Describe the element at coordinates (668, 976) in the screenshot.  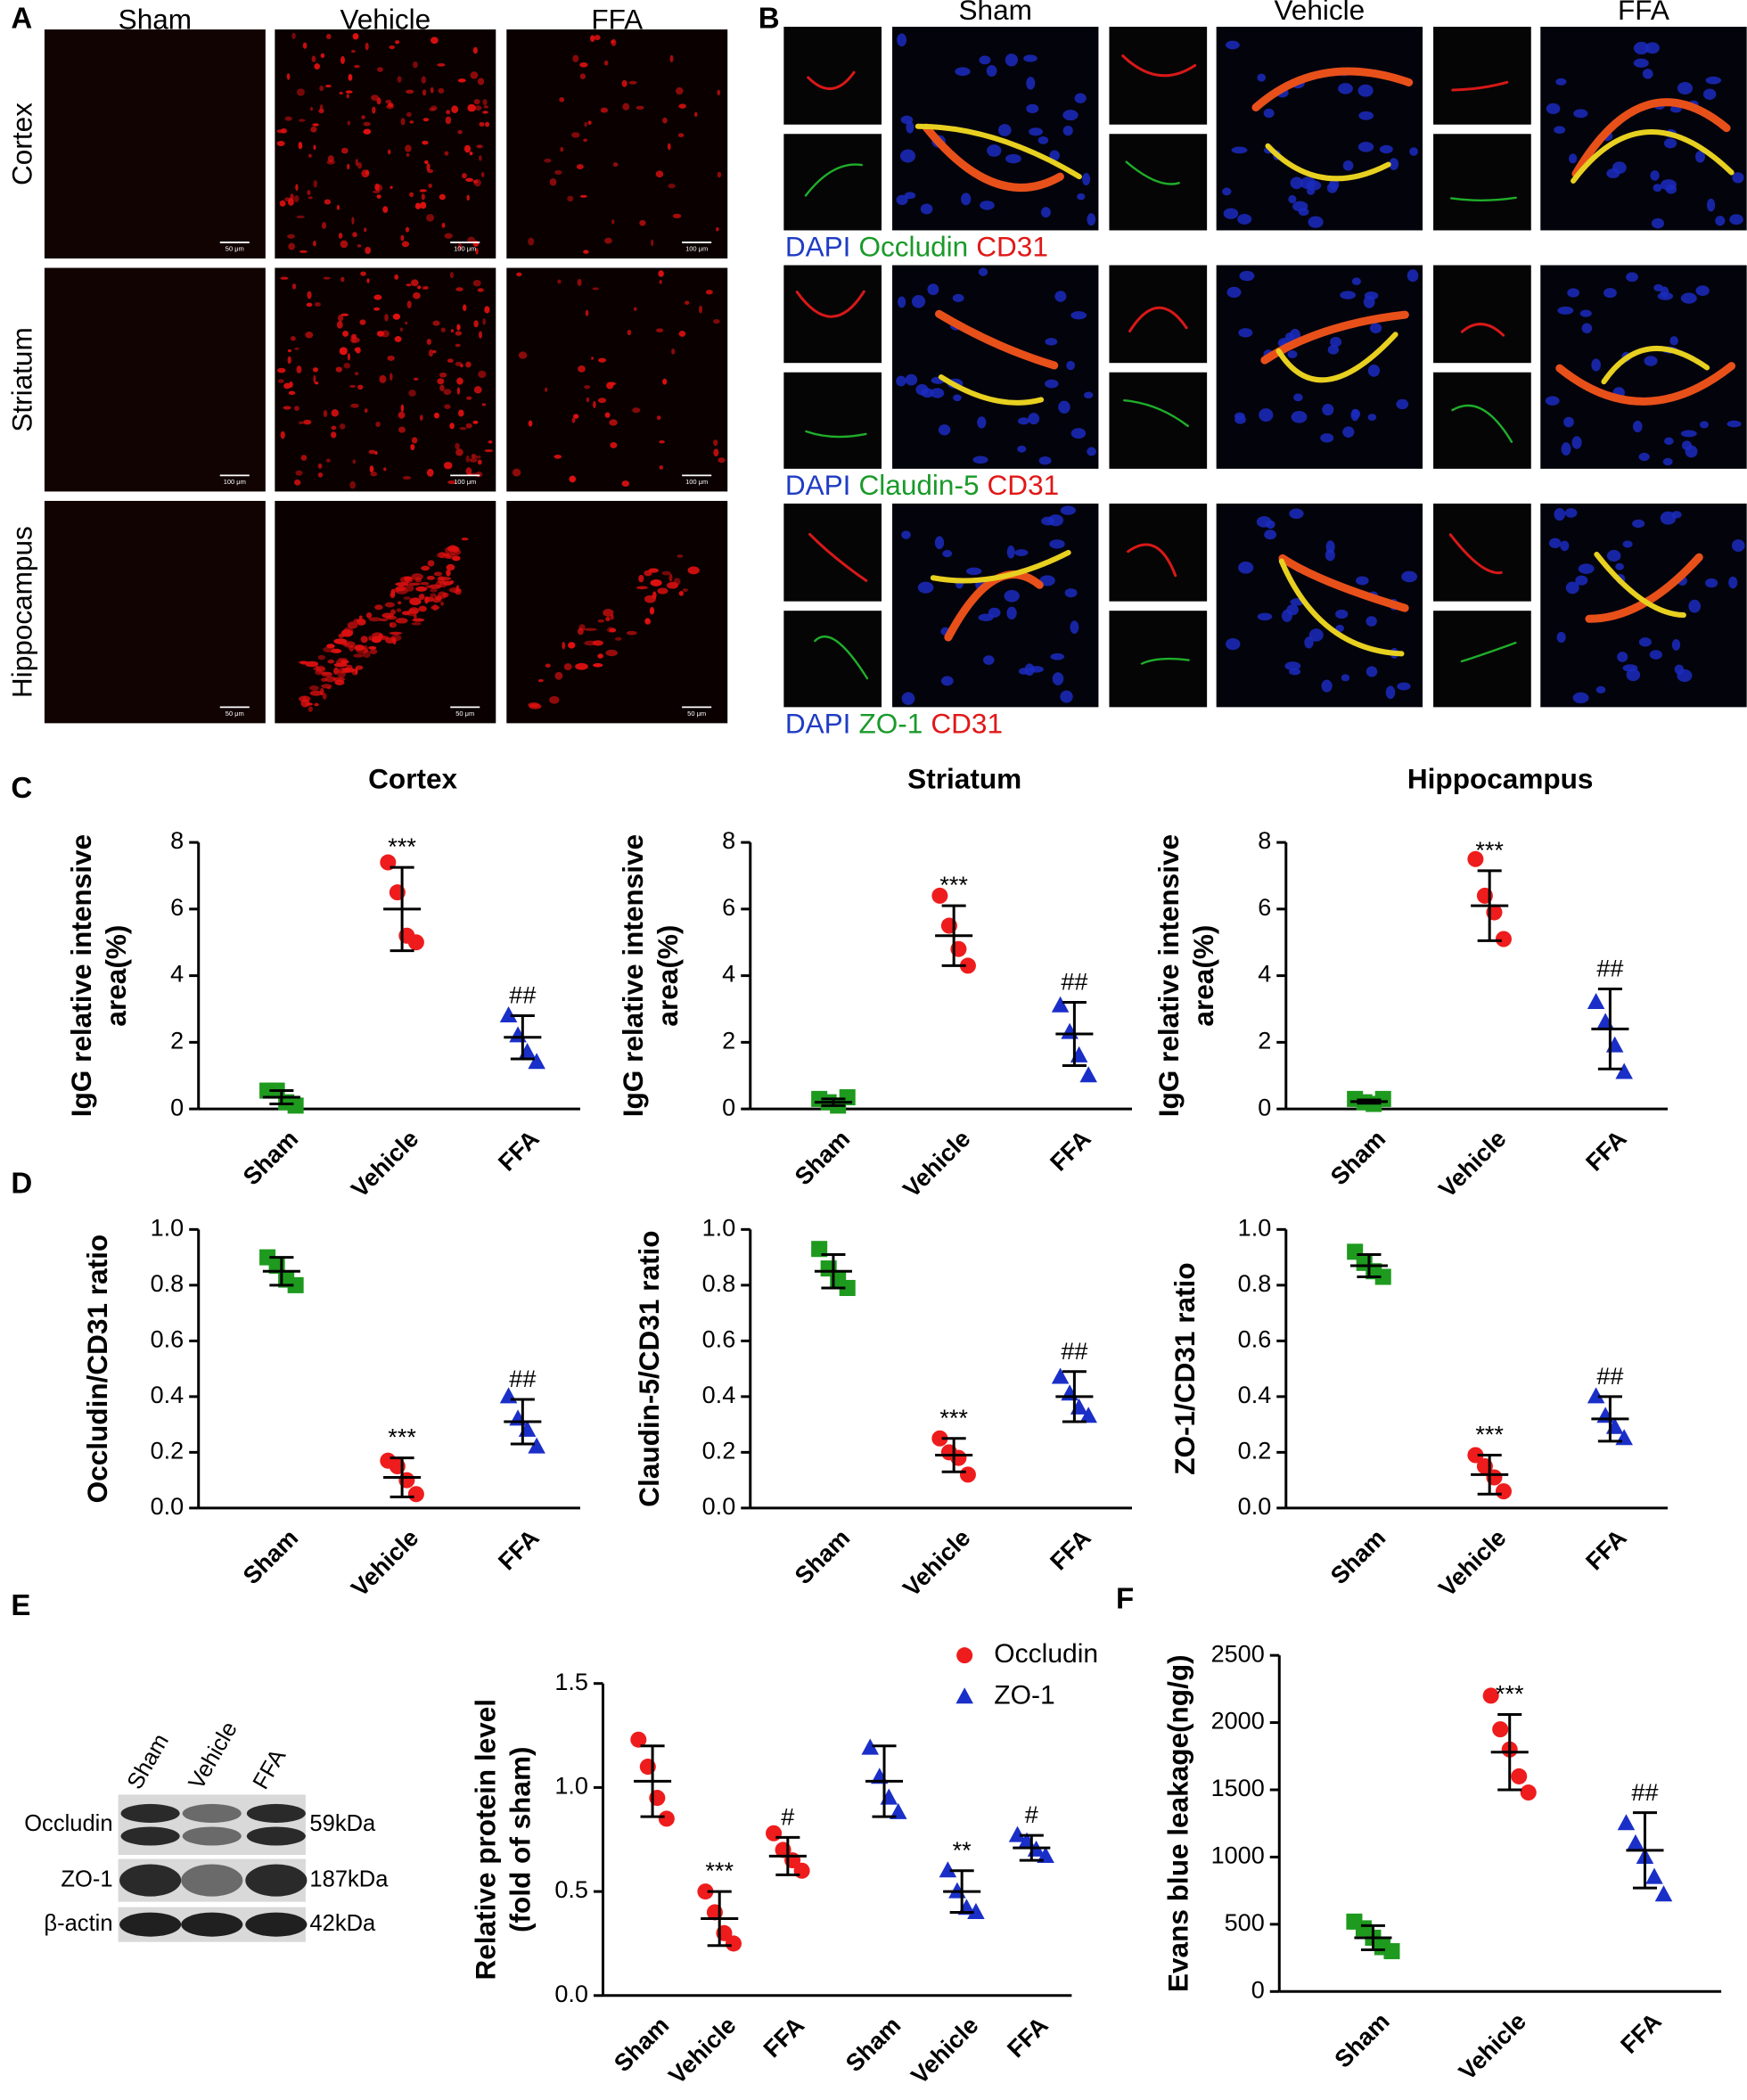
I see `y-axis-label: area(%)` at that location.